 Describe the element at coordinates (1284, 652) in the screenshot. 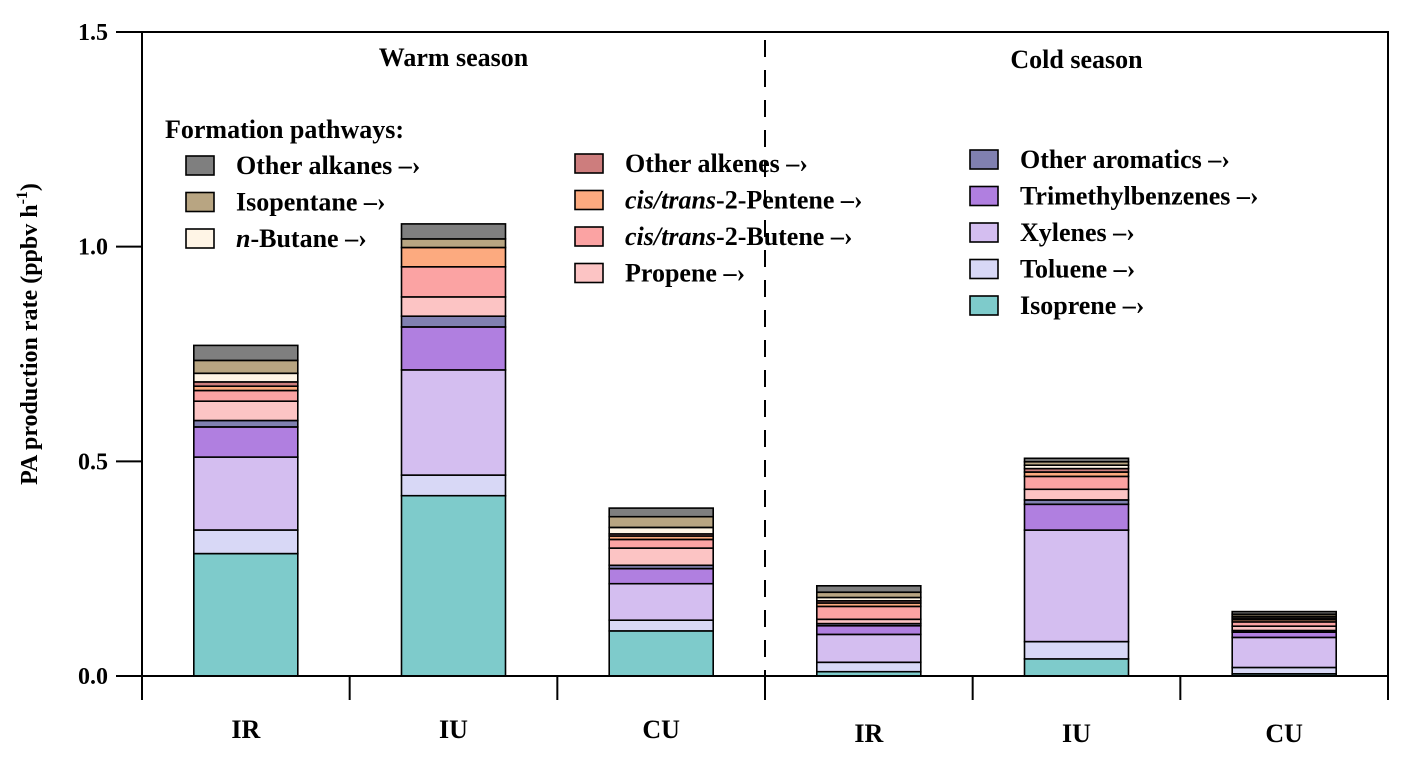

I see `bar-segment-cu-6-xylenes` at that location.